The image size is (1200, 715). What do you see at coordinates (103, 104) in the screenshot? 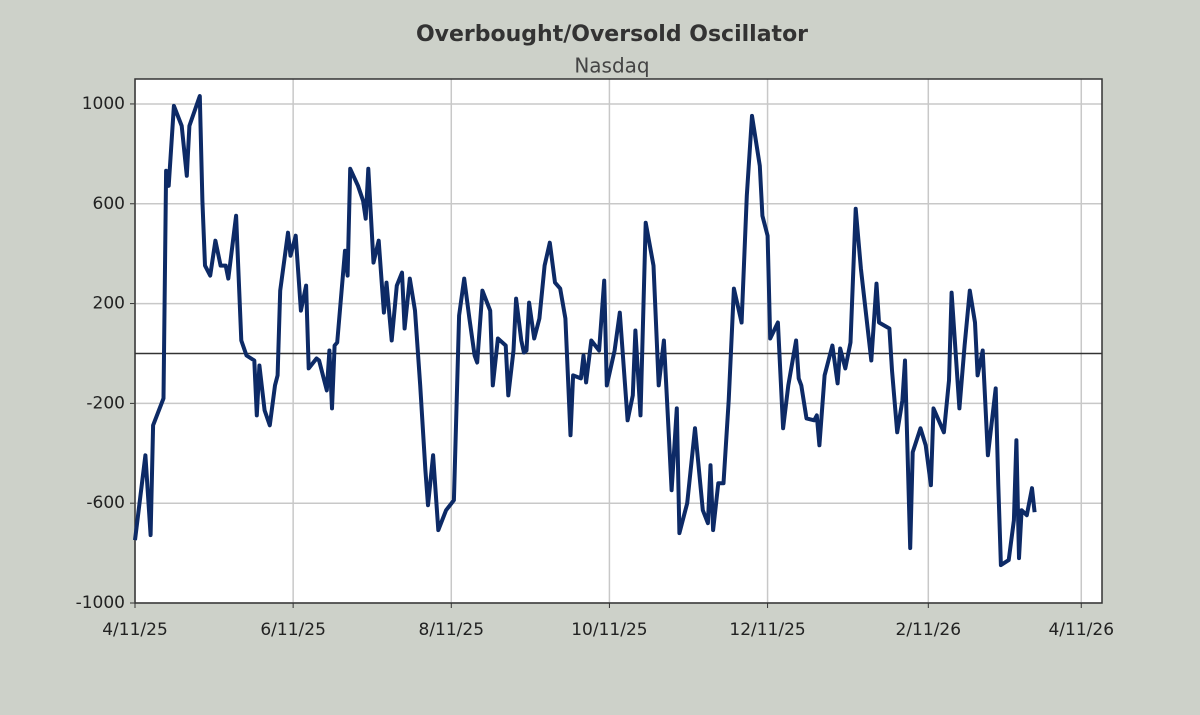
I see `y-tick-label: 1000` at bounding box center [103, 104].